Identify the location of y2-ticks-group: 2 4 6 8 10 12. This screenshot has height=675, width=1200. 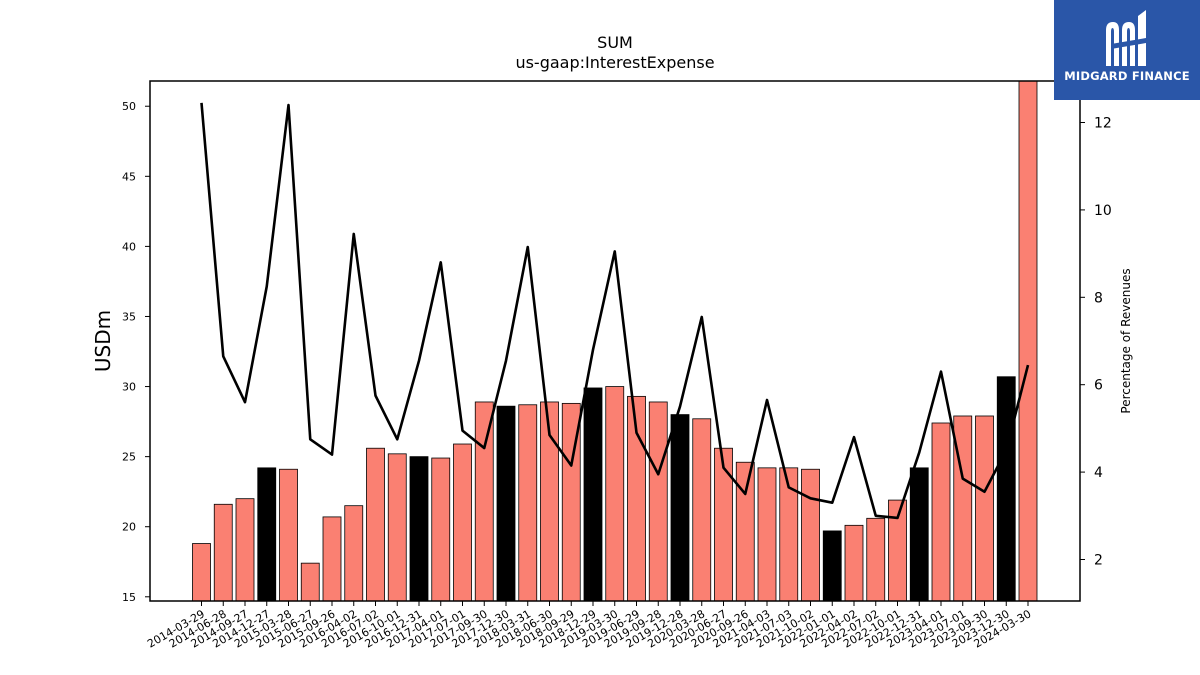
(1096, 342).